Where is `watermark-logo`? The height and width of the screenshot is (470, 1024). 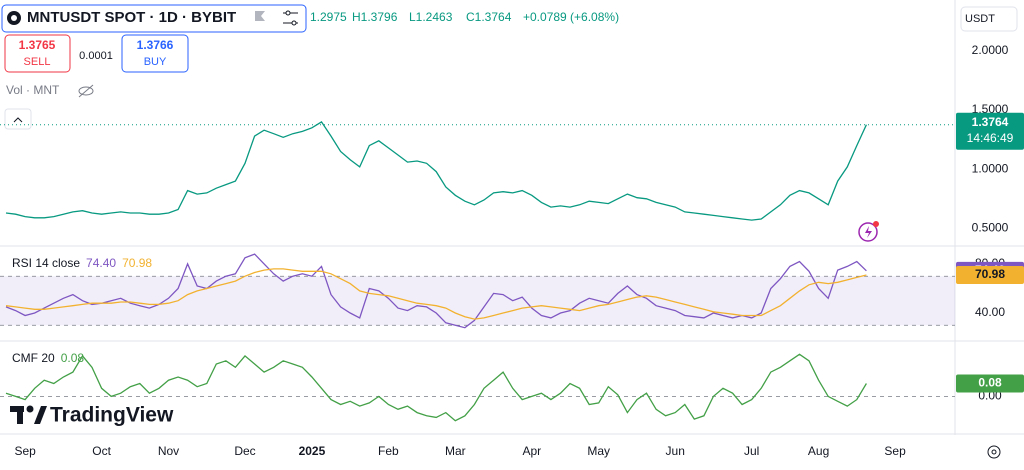
watermark-logo is located at coordinates (28, 414).